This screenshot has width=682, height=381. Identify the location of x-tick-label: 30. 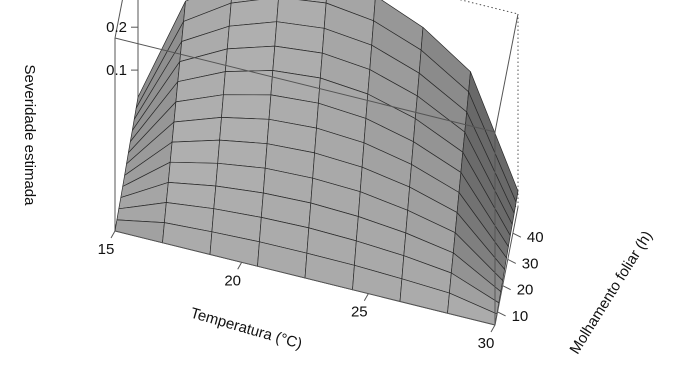
(486, 343).